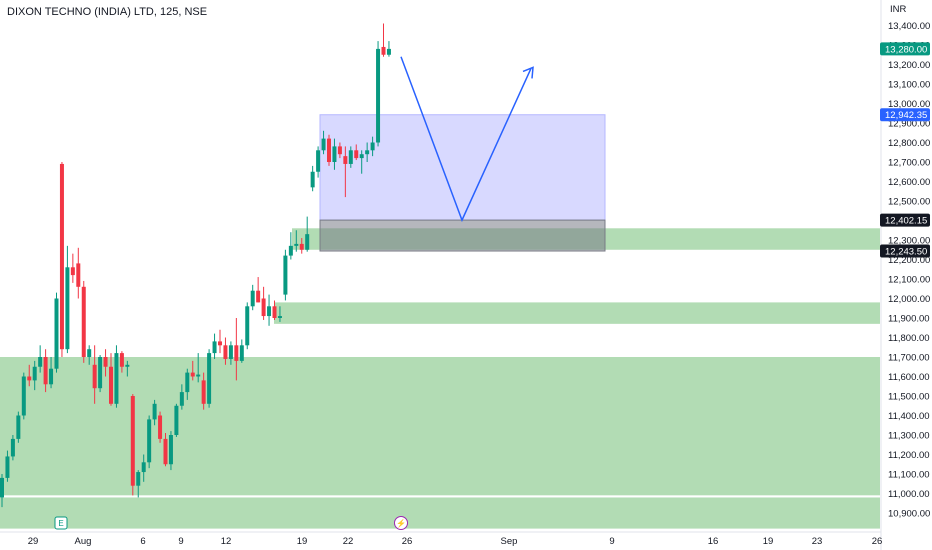 Image resolution: width=932 pixels, height=550 pixels. I want to click on price-tag-label: 13,280.00, so click(906, 49).